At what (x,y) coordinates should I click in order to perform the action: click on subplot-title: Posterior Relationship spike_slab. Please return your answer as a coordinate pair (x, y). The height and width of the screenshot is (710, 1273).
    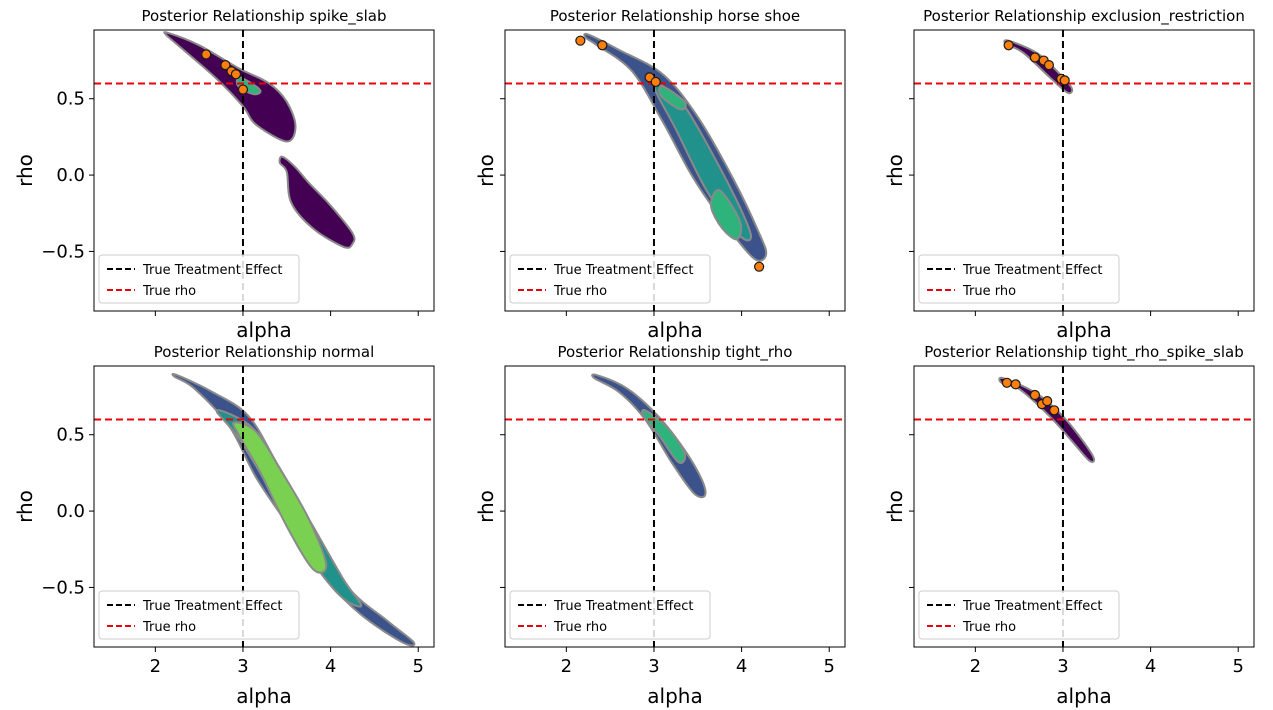
    Looking at the image, I should click on (264, 16).